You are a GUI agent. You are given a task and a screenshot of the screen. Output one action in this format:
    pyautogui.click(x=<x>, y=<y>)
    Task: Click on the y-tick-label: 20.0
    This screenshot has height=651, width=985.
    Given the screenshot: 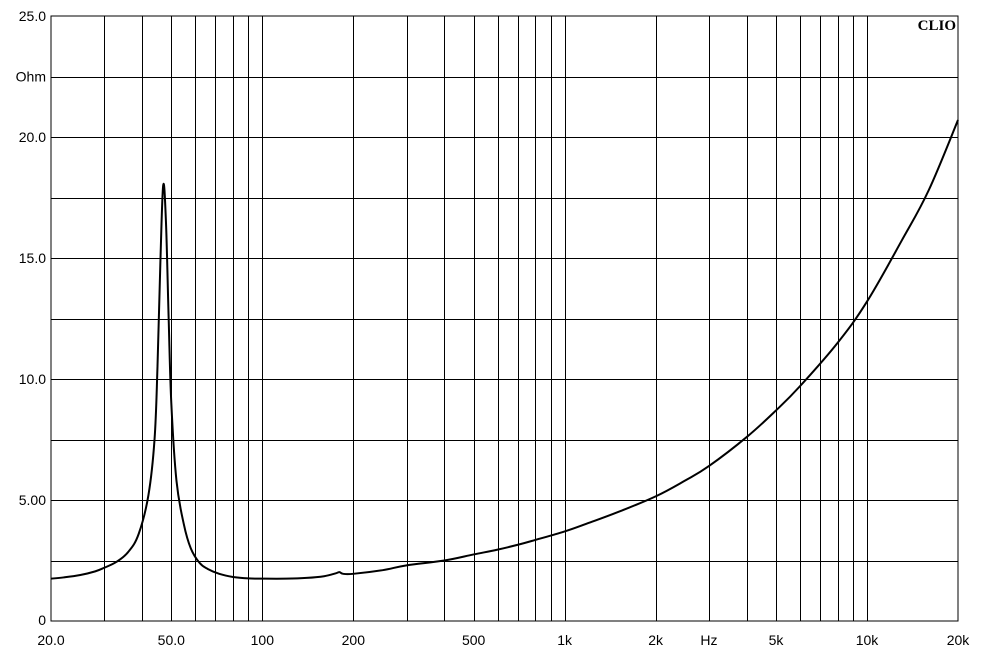 What is the action you would take?
    pyautogui.click(x=32, y=137)
    